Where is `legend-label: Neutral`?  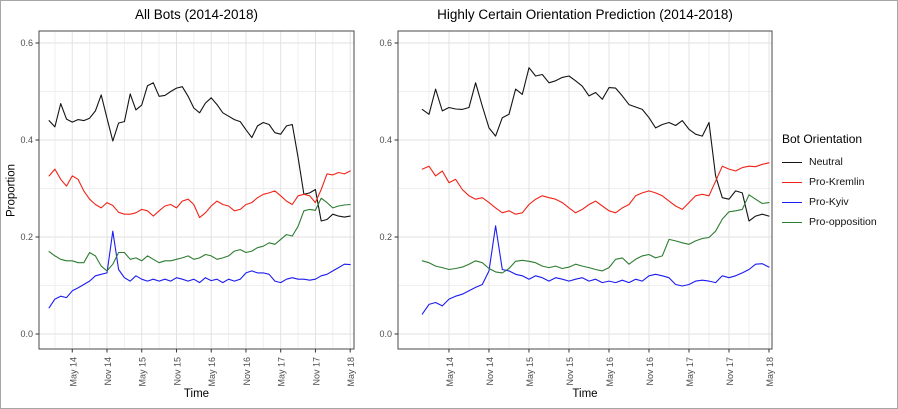
legend-label: Neutral is located at coordinates (826, 162).